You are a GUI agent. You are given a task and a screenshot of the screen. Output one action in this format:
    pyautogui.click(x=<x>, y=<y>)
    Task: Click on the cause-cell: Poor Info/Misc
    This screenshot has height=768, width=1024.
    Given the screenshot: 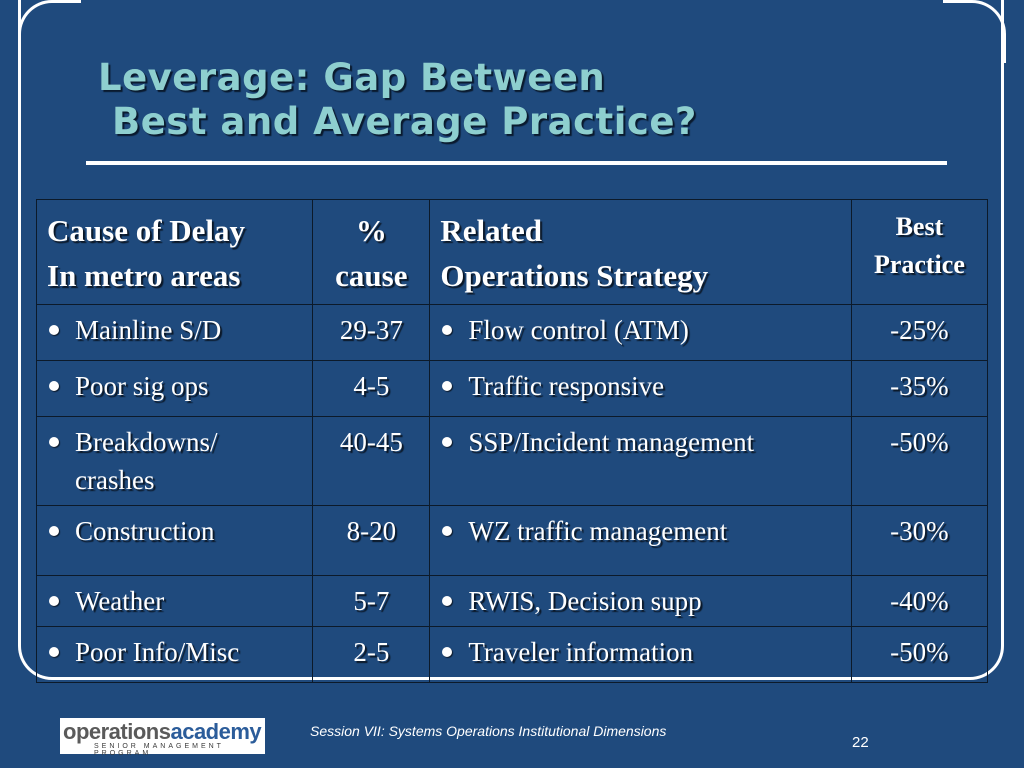 What is the action you would take?
    pyautogui.click(x=157, y=652)
    